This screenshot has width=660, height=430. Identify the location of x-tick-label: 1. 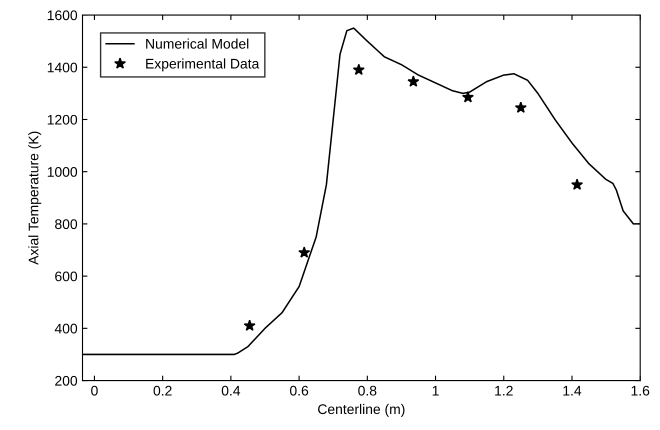
(435, 391).